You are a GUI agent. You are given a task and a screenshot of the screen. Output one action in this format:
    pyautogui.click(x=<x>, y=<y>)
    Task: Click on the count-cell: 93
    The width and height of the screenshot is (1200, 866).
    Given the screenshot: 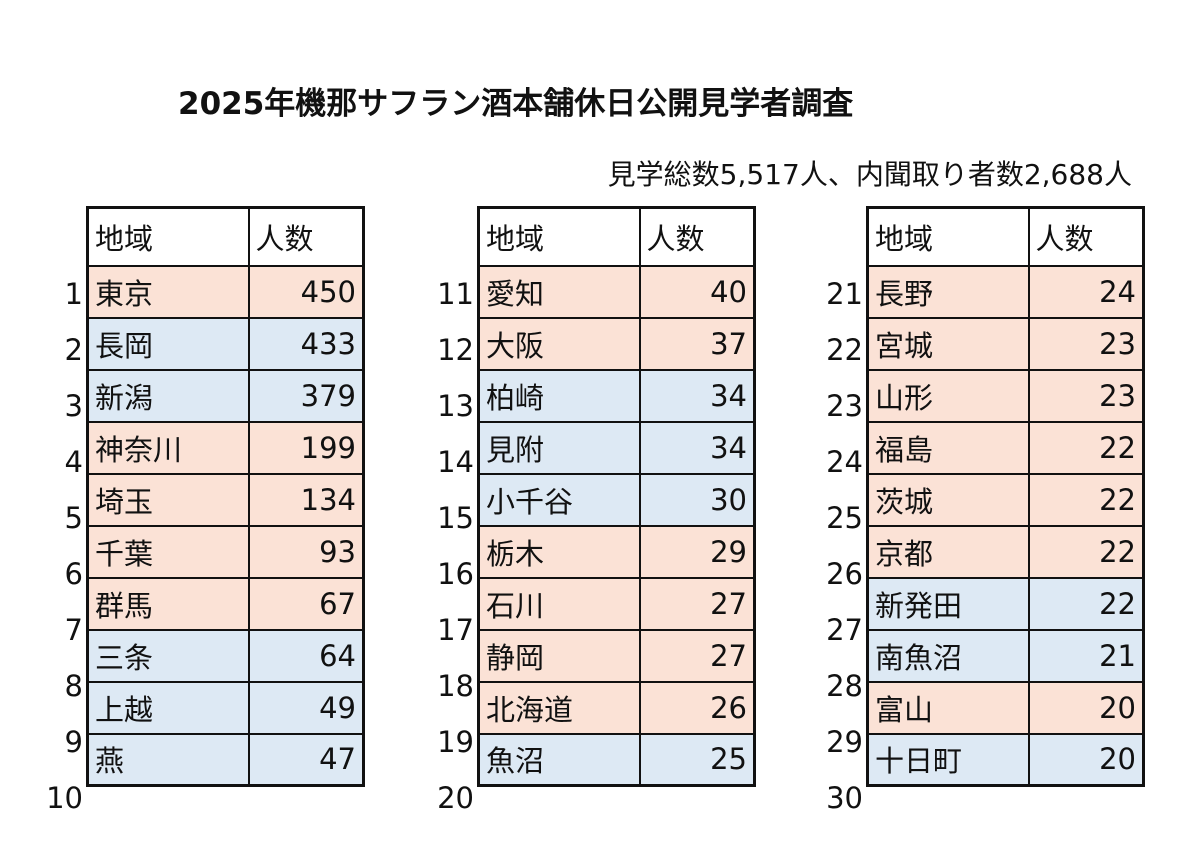 What is the action you would take?
    pyautogui.click(x=306, y=551)
    